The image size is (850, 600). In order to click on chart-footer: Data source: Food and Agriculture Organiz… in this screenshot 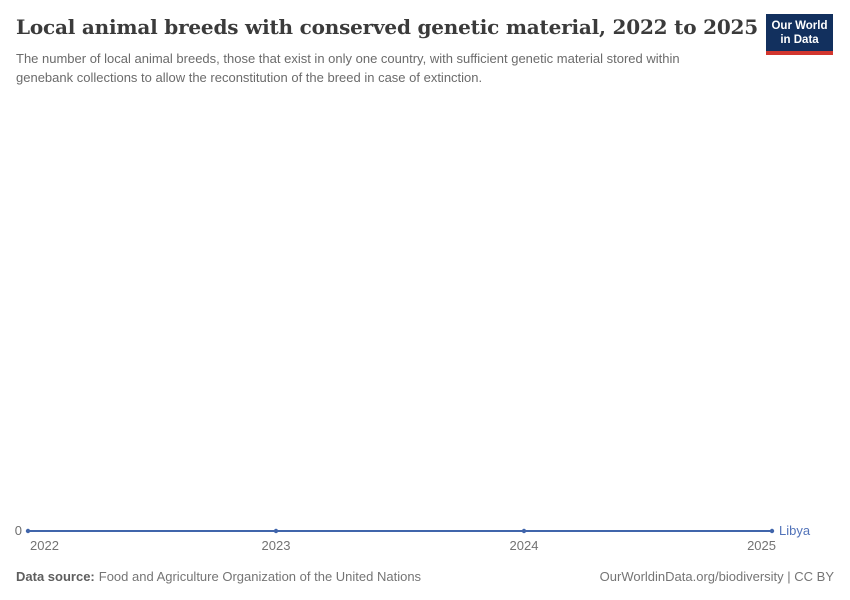, I will do `click(425, 577)`.